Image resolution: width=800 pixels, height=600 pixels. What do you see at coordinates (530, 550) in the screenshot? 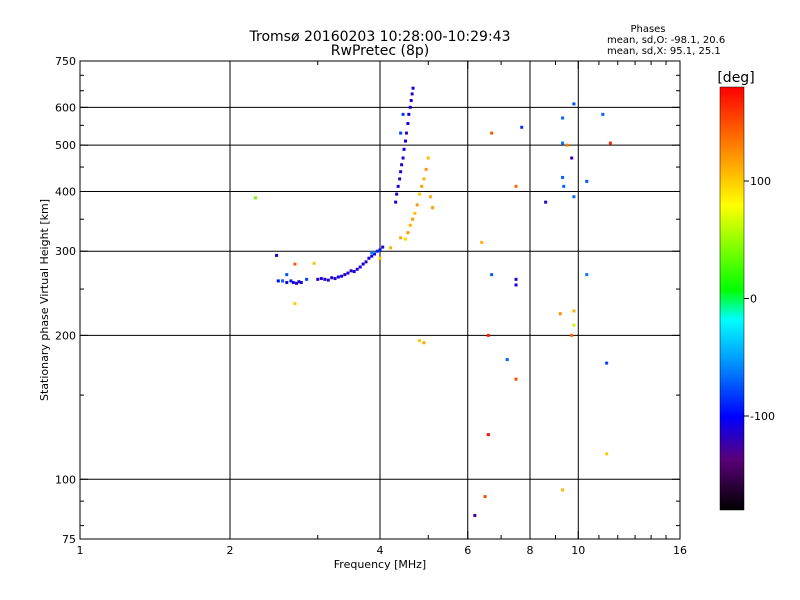
I see `x-tick-label: 8` at bounding box center [530, 550].